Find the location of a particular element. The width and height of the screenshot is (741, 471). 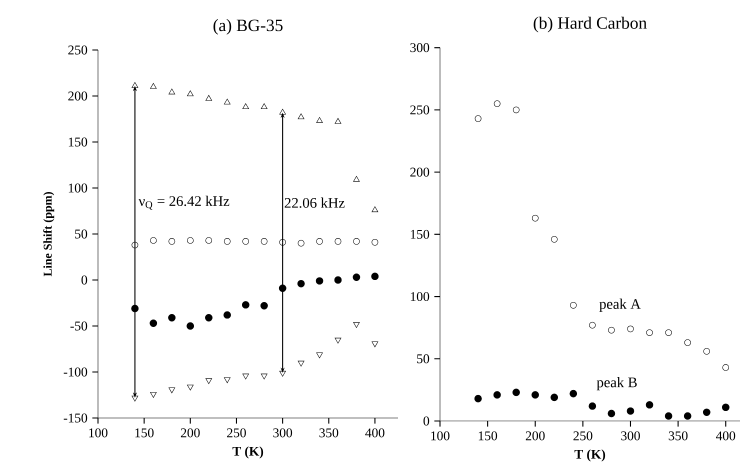

annotation: peak A is located at coordinates (620, 305).